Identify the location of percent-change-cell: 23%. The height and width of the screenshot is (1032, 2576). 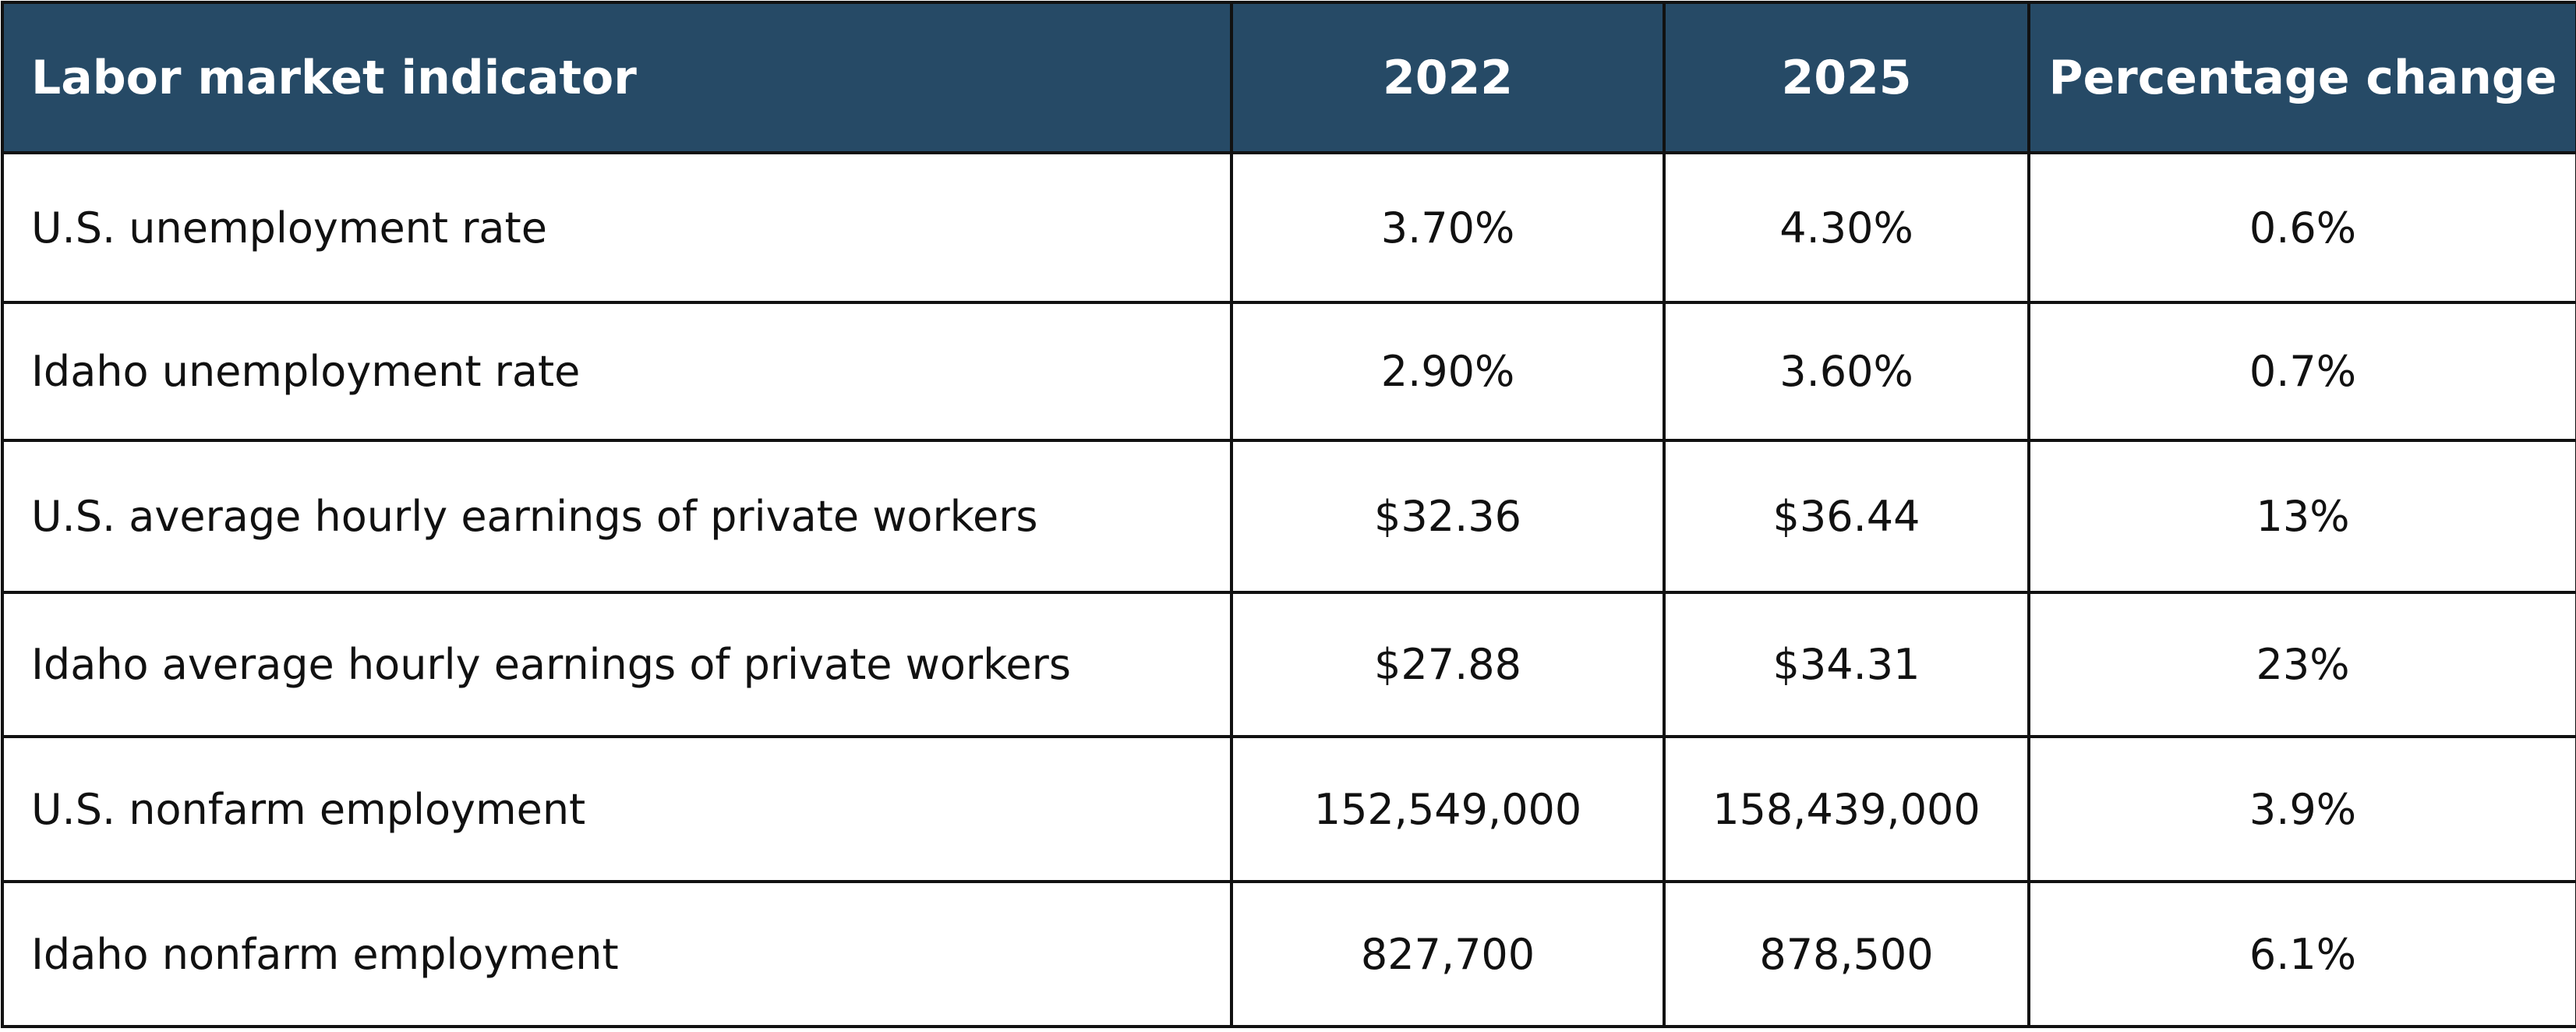
(2301, 664).